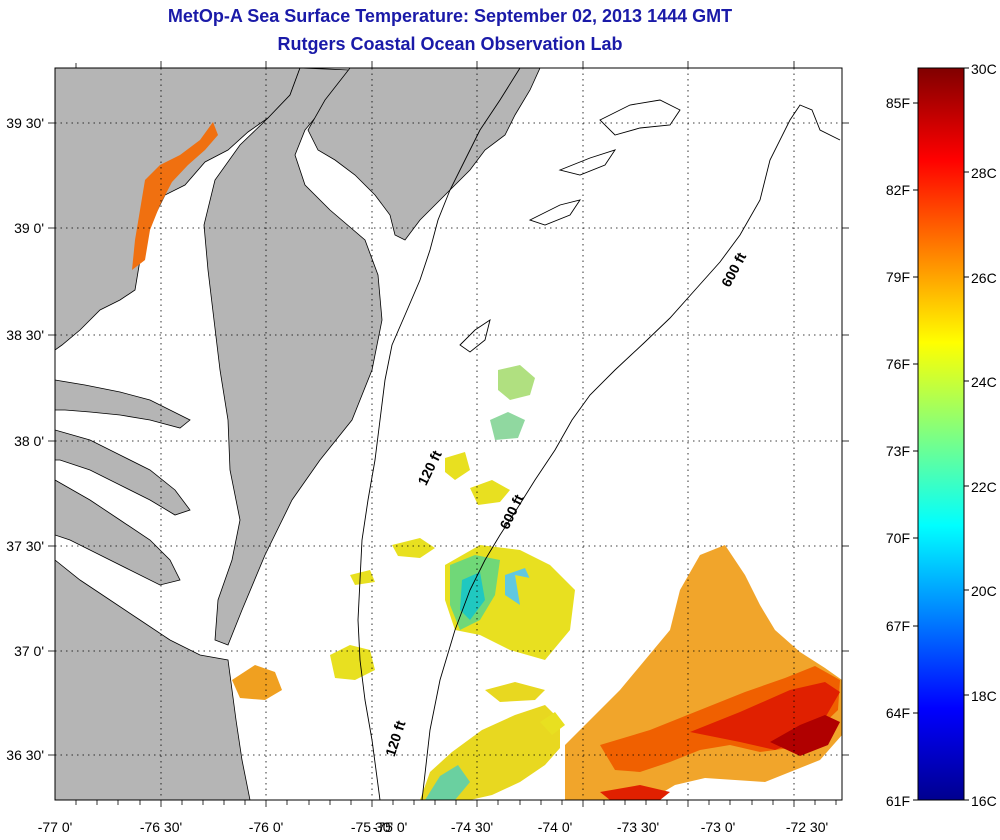 This screenshot has width=1000, height=840. Describe the element at coordinates (898, 364) in the screenshot. I see `colorbar-fahrenheit-label: 76F` at that location.